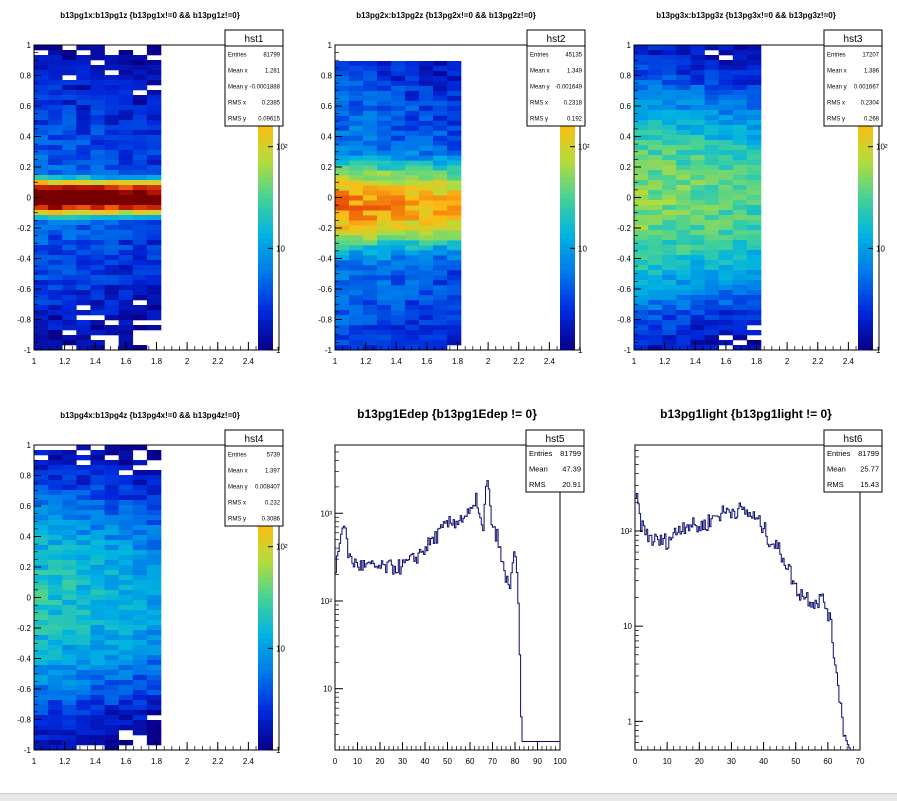 This screenshot has width=897, height=801. I want to click on stats-label: RMS x, so click(836, 104).